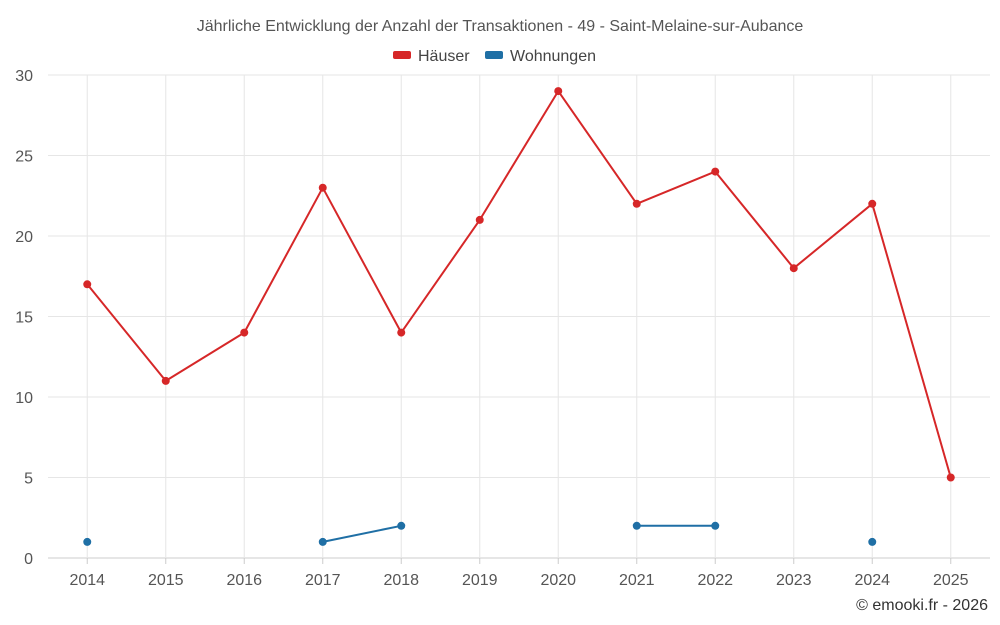  Describe the element at coordinates (401, 580) in the screenshot. I see `x-tick-label: 2018` at that location.